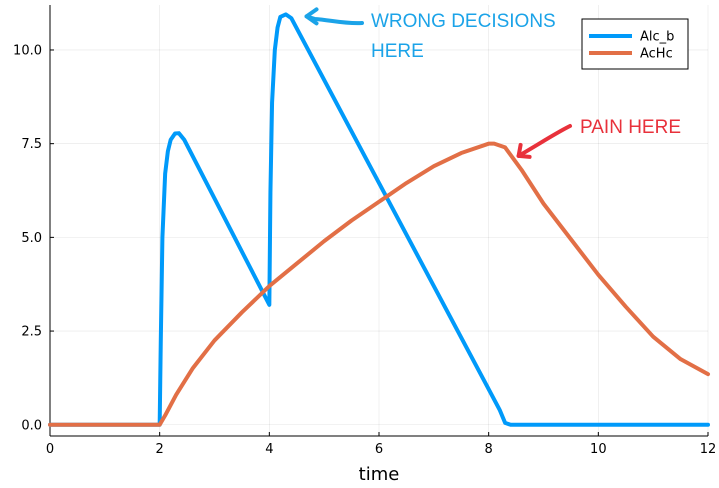 The height and width of the screenshot is (488, 719). Describe the element at coordinates (489, 449) in the screenshot. I see `x-tick-label: 8` at that location.